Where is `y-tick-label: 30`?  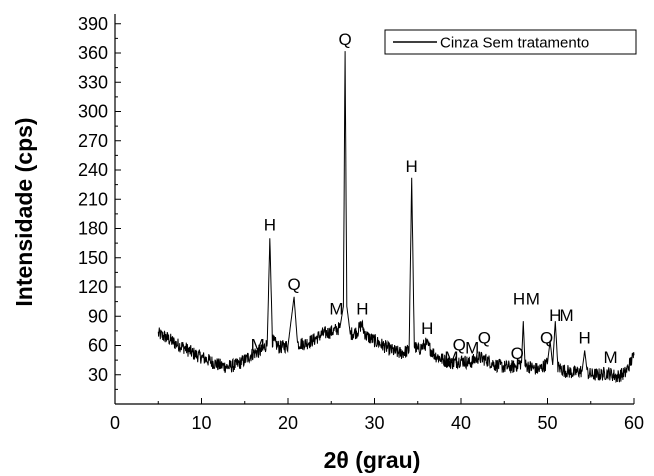 y-tick-label: 30 is located at coordinates (98, 375).